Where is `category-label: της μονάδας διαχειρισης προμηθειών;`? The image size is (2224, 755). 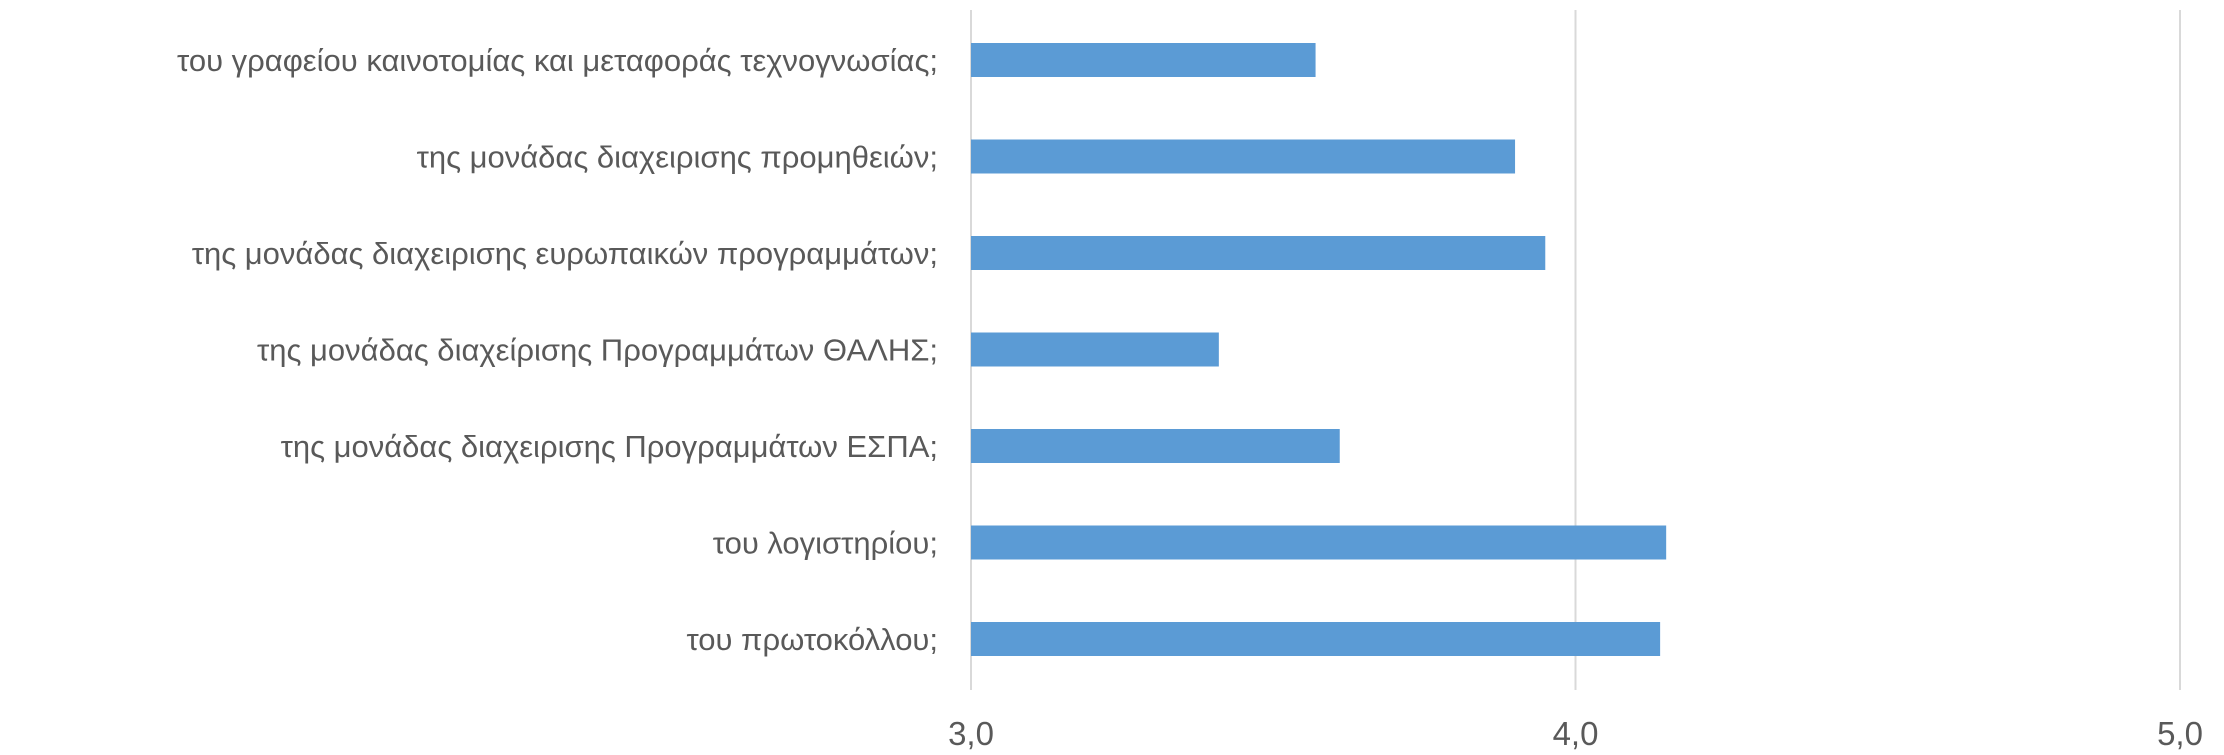
category-label: της μονάδας διαχειρισης προμηθειών; is located at coordinates (677, 157).